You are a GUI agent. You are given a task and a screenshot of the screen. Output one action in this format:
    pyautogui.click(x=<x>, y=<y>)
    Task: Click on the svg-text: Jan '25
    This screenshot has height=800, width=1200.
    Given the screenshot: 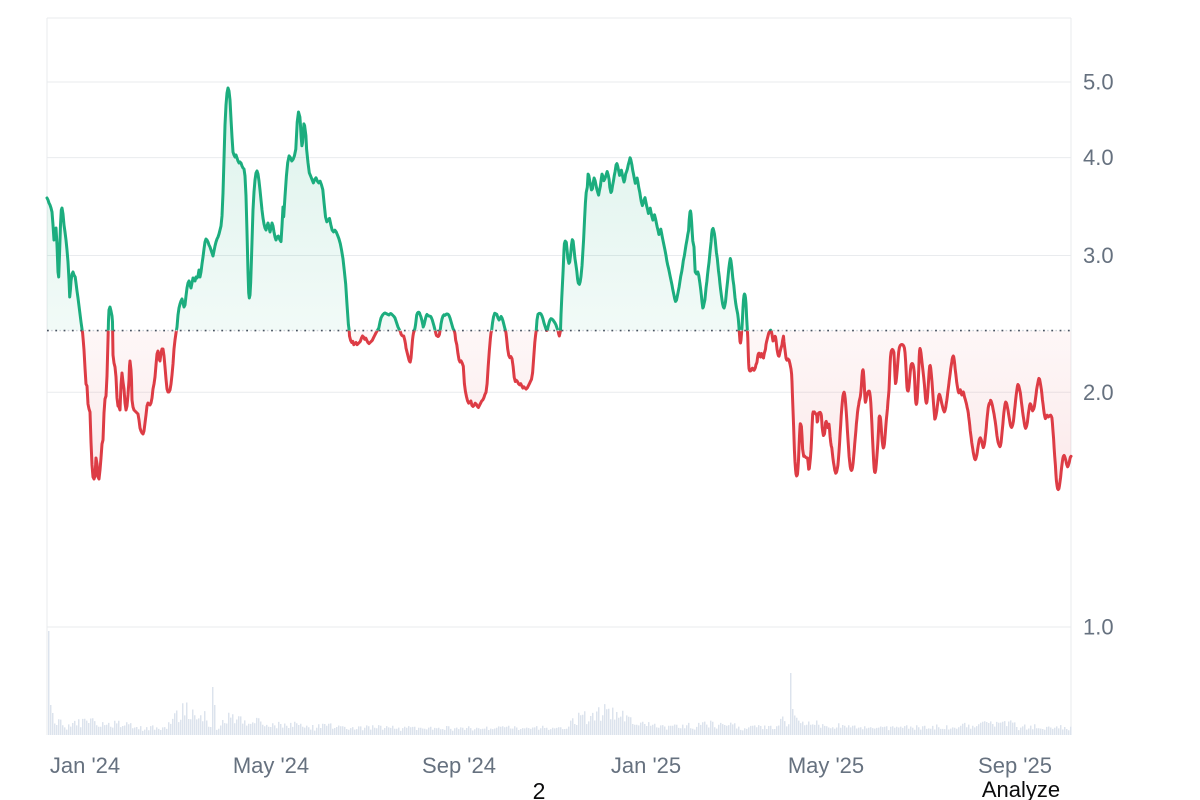 What is the action you would take?
    pyautogui.click(x=646, y=765)
    